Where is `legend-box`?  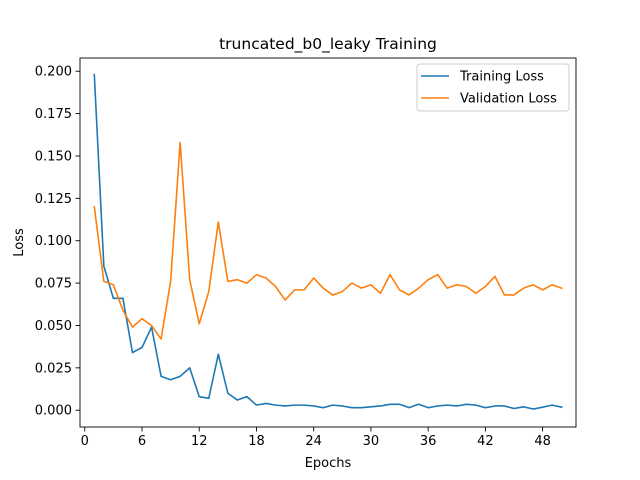
legend-box is located at coordinates (493, 87).